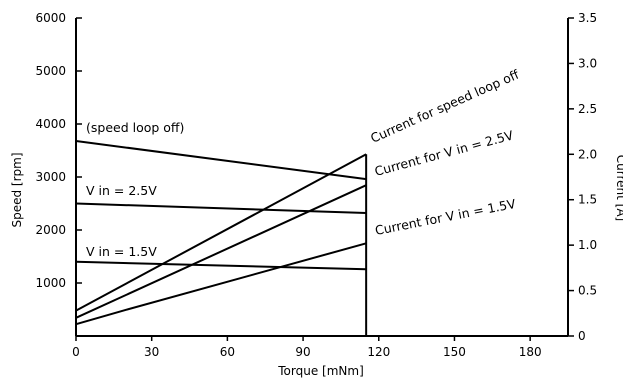  What do you see at coordinates (17, 189) in the screenshot?
I see `y-axis-left-title: Speed [rpm]` at bounding box center [17, 189].